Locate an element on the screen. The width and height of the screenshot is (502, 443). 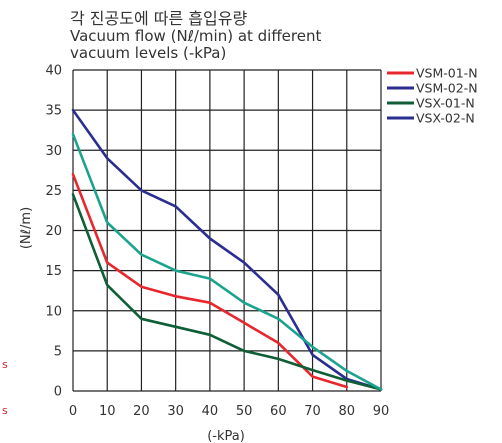
y-tick-label: 25 is located at coordinates (53, 191).